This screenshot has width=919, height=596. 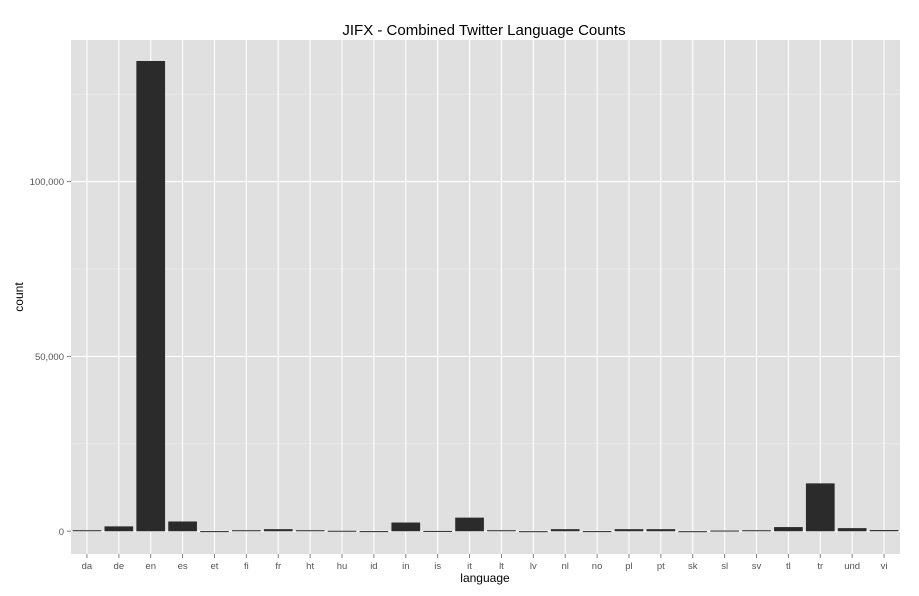 I want to click on x-tick-label-und: und, so click(x=852, y=566).